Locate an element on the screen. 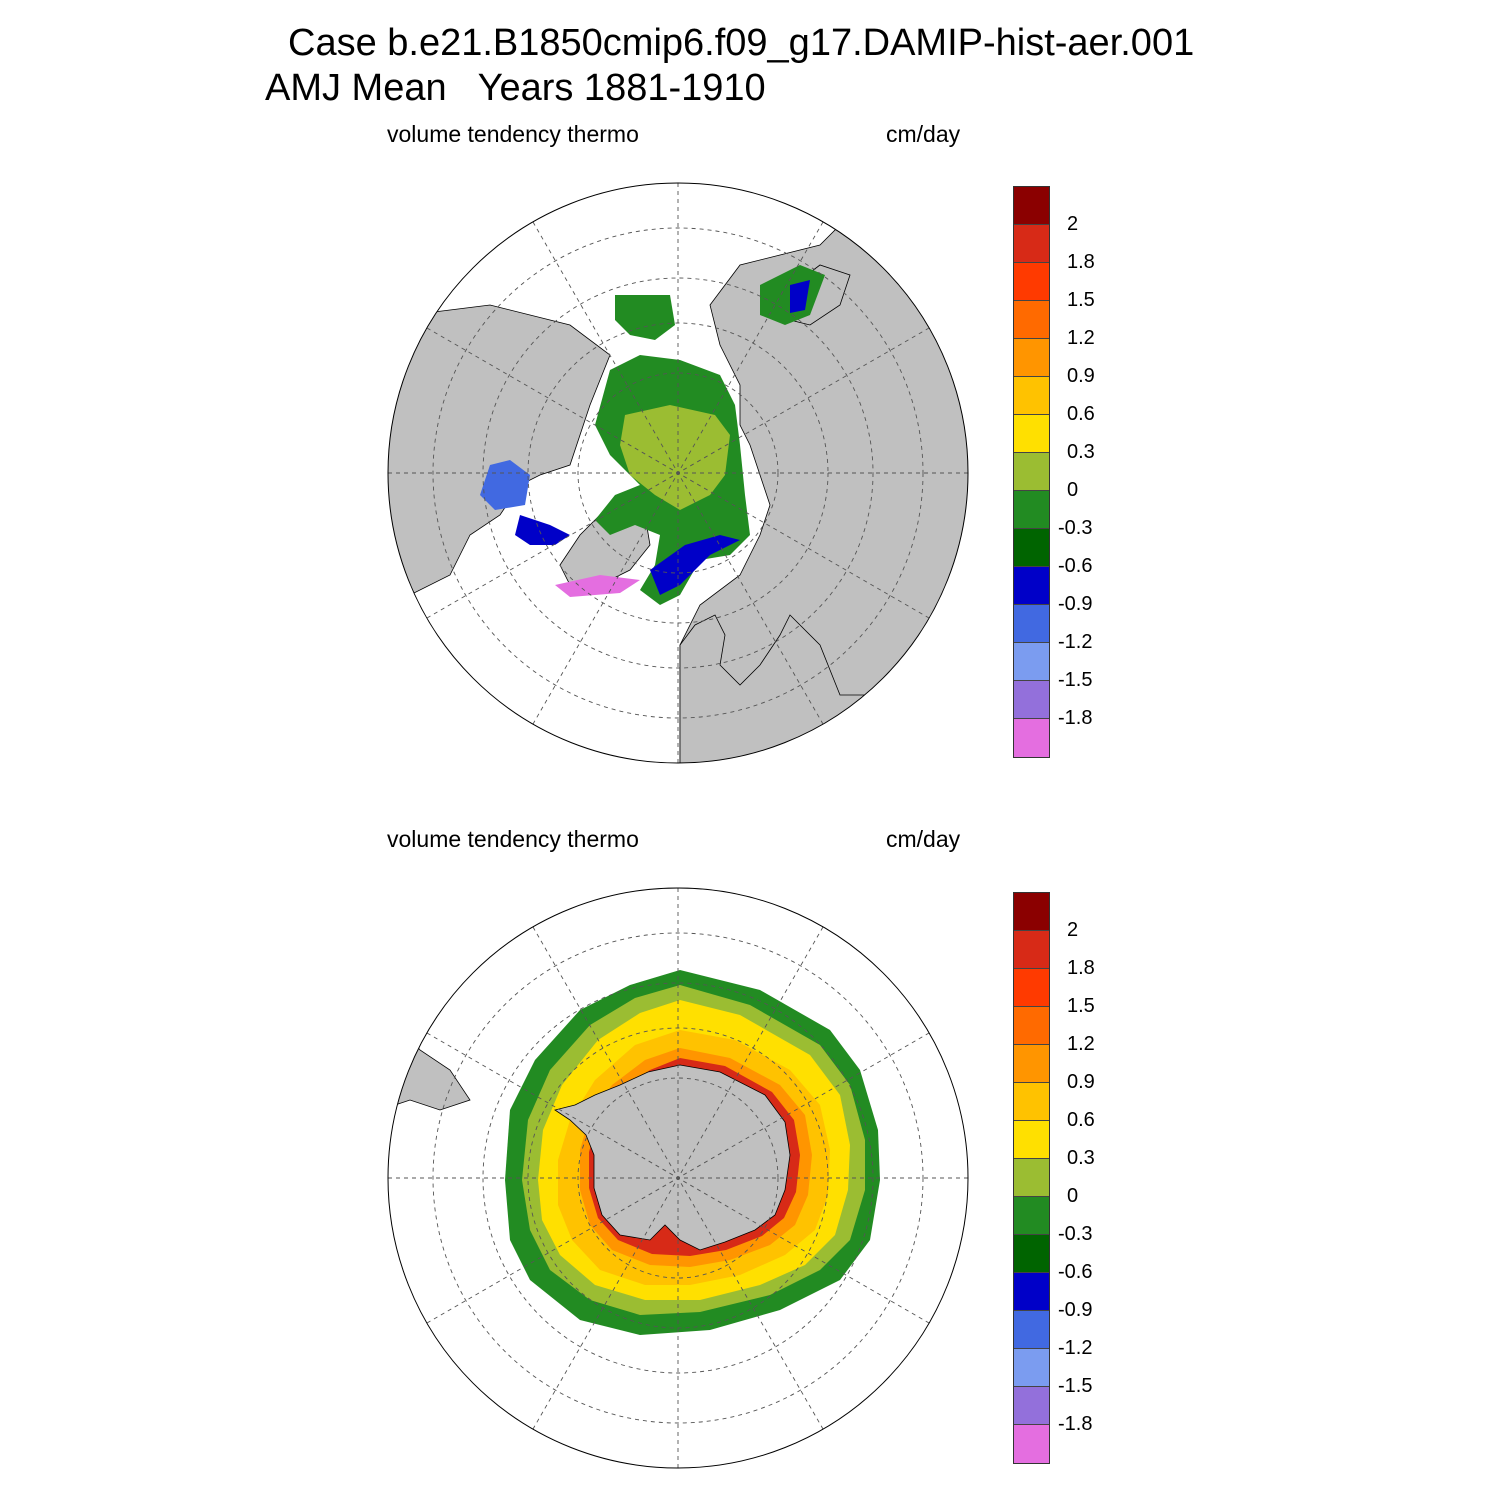 The height and width of the screenshot is (1500, 1500). south-land-antarctica is located at coordinates (672, 1157).